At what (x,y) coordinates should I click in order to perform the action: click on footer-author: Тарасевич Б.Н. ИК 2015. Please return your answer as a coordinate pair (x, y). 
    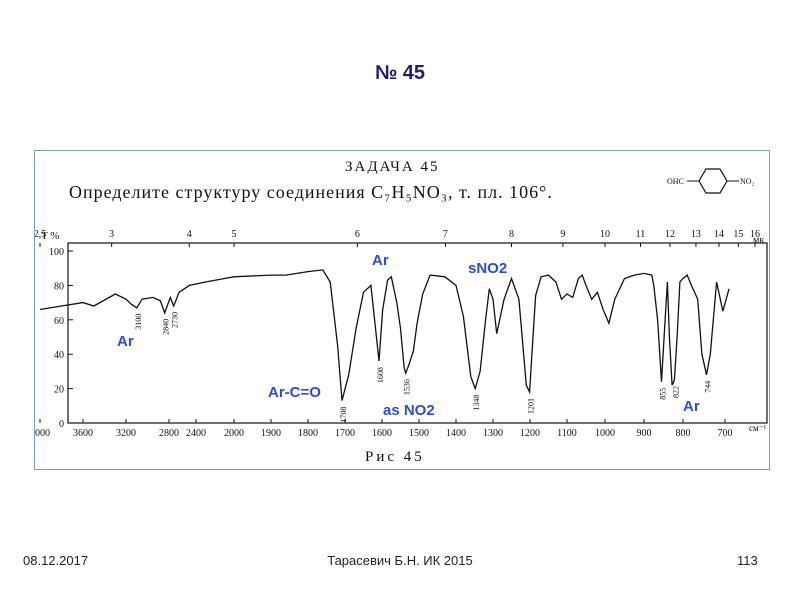
    Looking at the image, I should click on (400, 560).